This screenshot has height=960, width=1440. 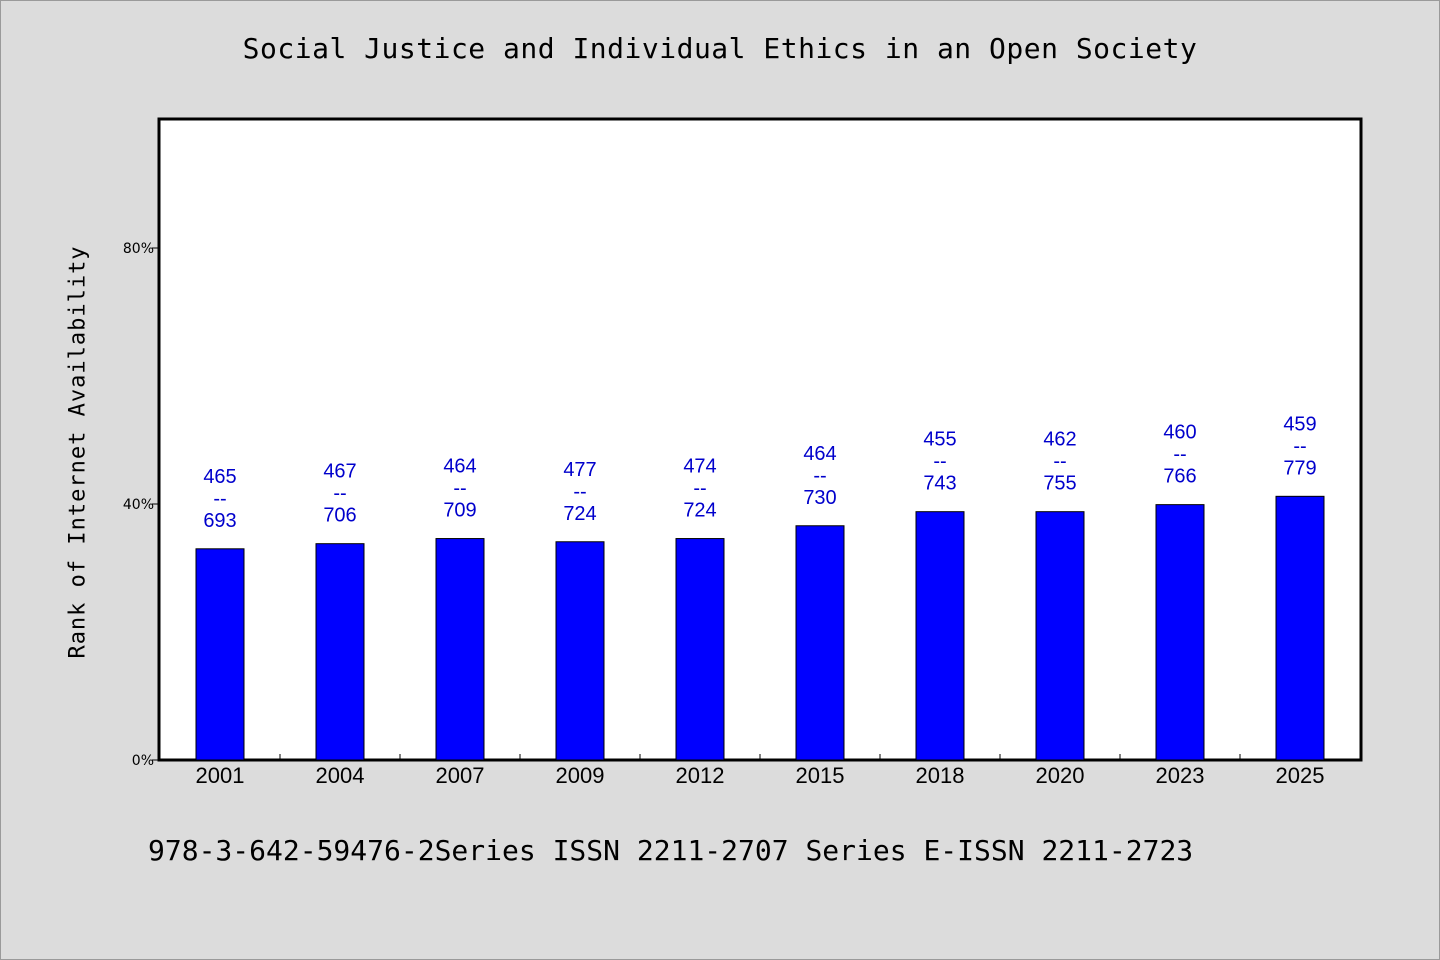 What do you see at coordinates (1059, 440) in the screenshot?
I see `data-label-top: 462` at bounding box center [1059, 440].